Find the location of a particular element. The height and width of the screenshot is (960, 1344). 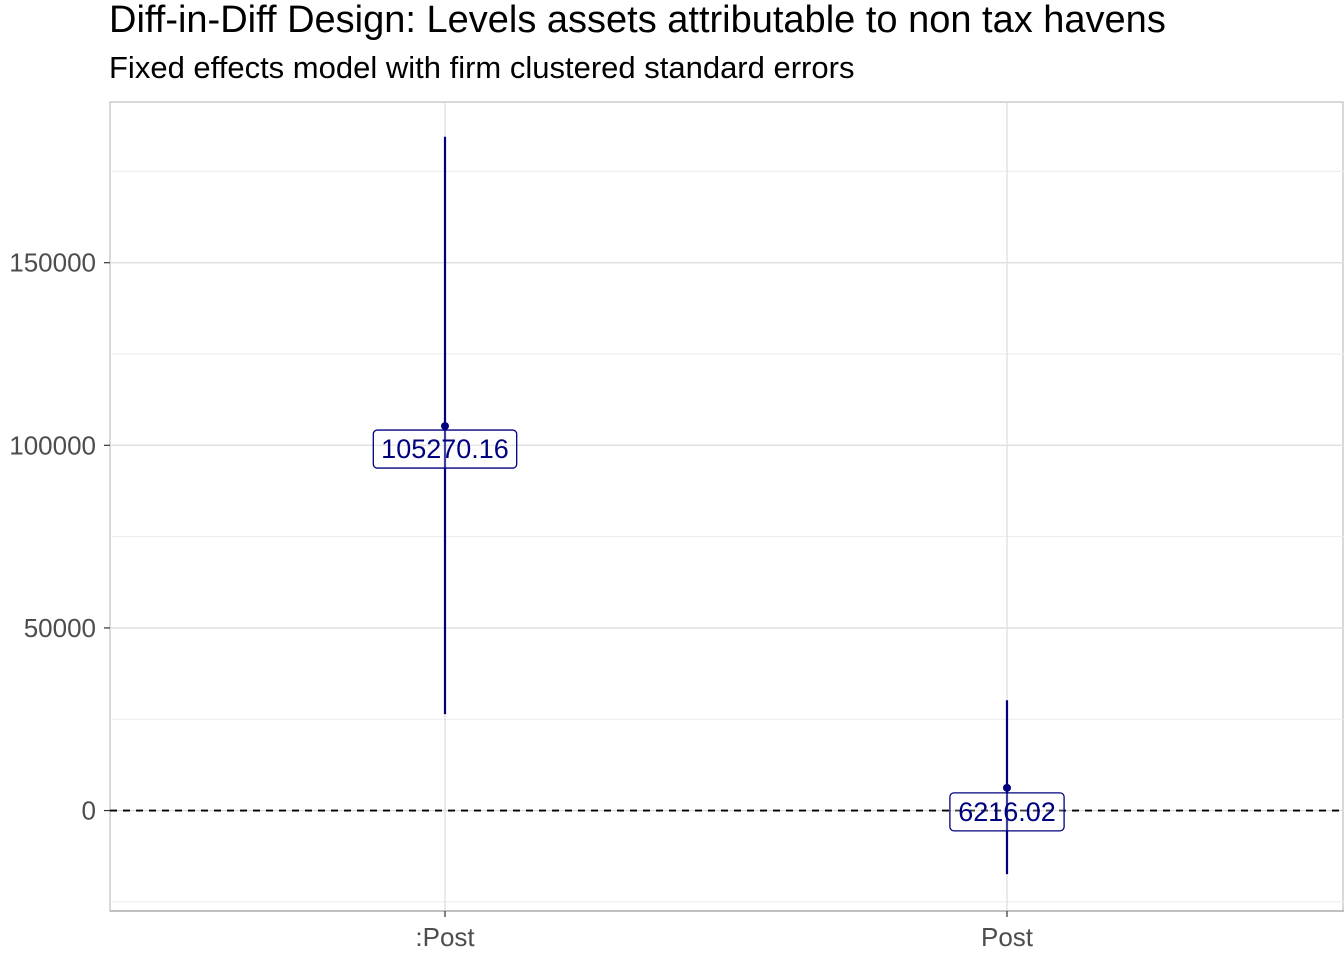

y-tick-label: 150000 is located at coordinates (52, 263).